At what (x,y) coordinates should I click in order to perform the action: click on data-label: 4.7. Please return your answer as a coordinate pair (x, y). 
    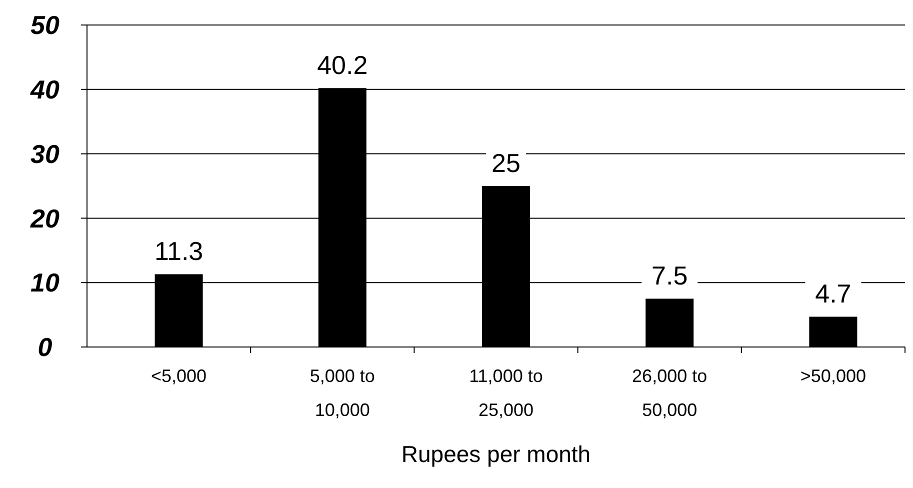
    Looking at the image, I should click on (833, 293).